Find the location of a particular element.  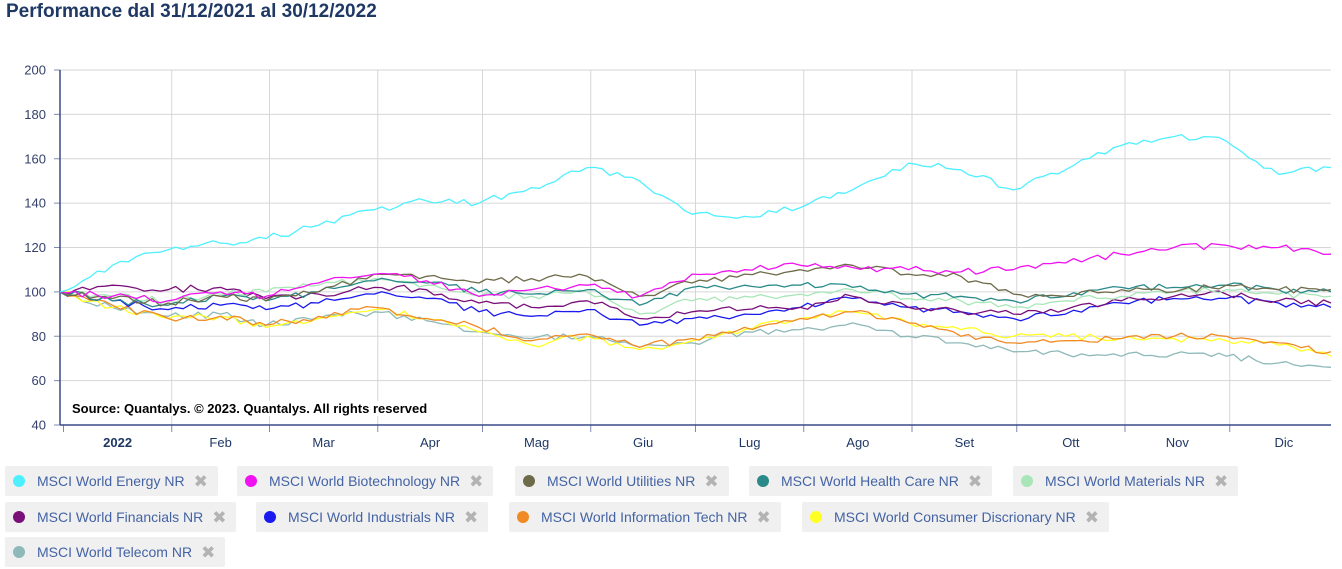

y-tick-label: 60 is located at coordinates (39, 380).